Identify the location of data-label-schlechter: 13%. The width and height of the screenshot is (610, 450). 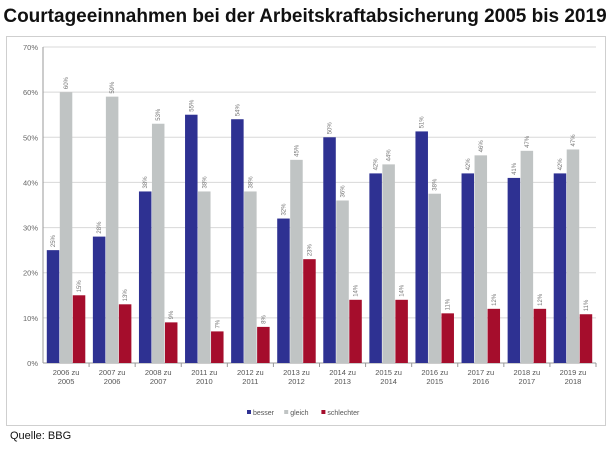
(126, 295).